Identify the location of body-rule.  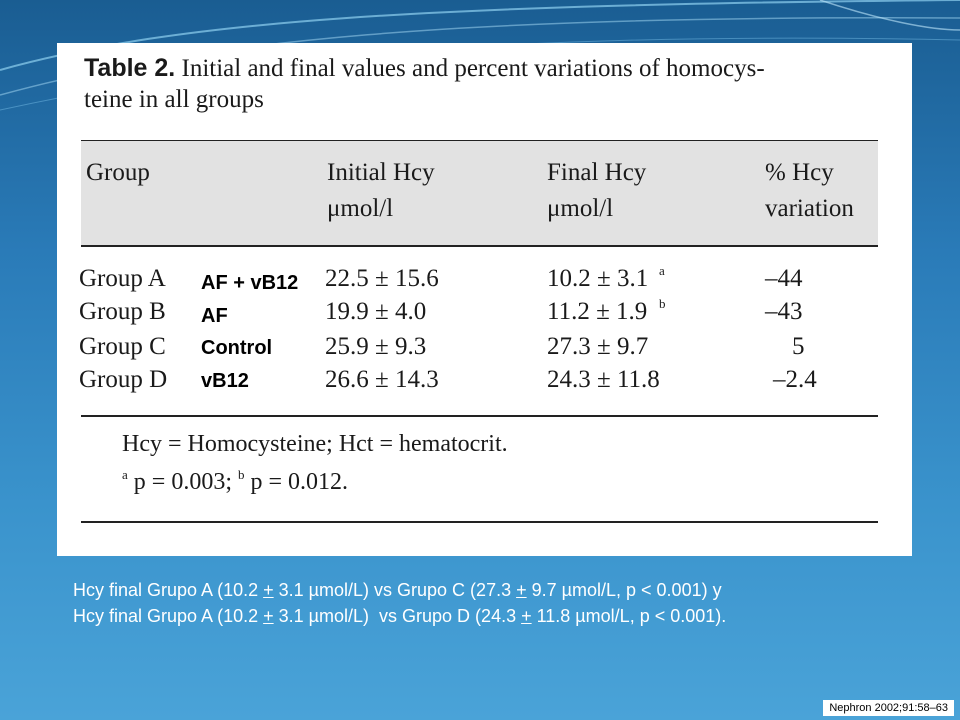
(479, 416).